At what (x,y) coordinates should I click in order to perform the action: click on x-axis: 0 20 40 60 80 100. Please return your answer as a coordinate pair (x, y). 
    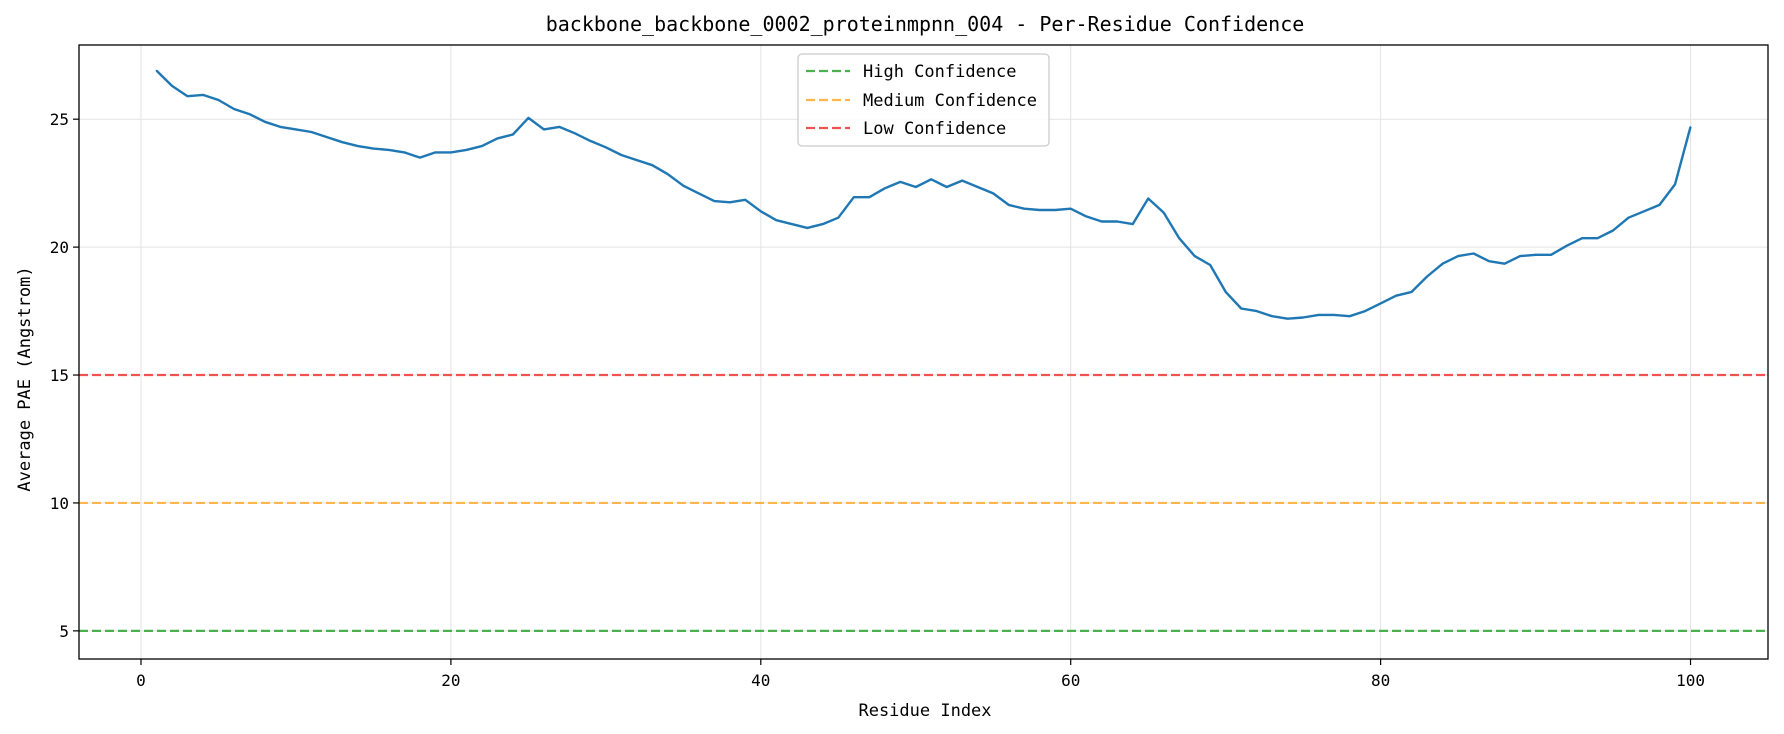
    Looking at the image, I should click on (920, 674).